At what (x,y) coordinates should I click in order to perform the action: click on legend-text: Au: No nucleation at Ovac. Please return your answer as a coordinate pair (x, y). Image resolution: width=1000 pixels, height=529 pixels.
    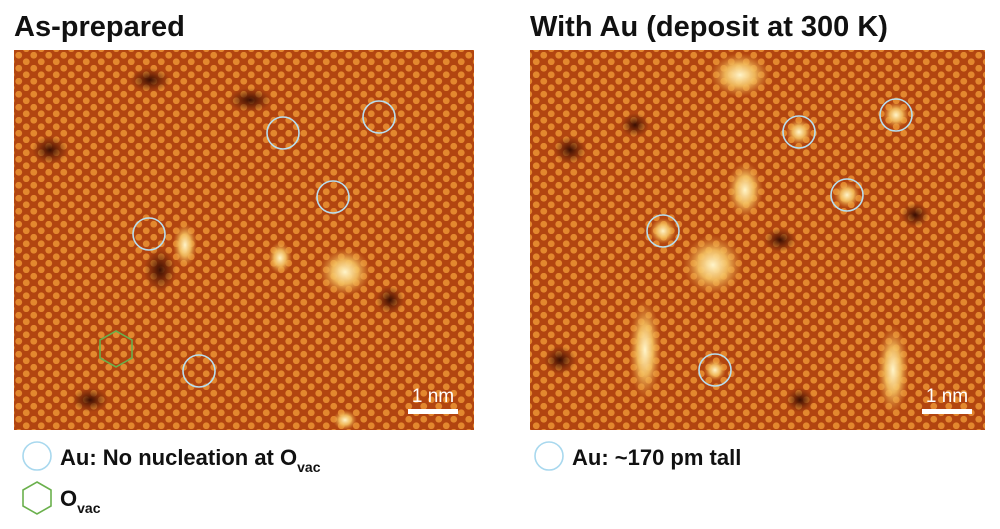
    Looking at the image, I should click on (190, 460).